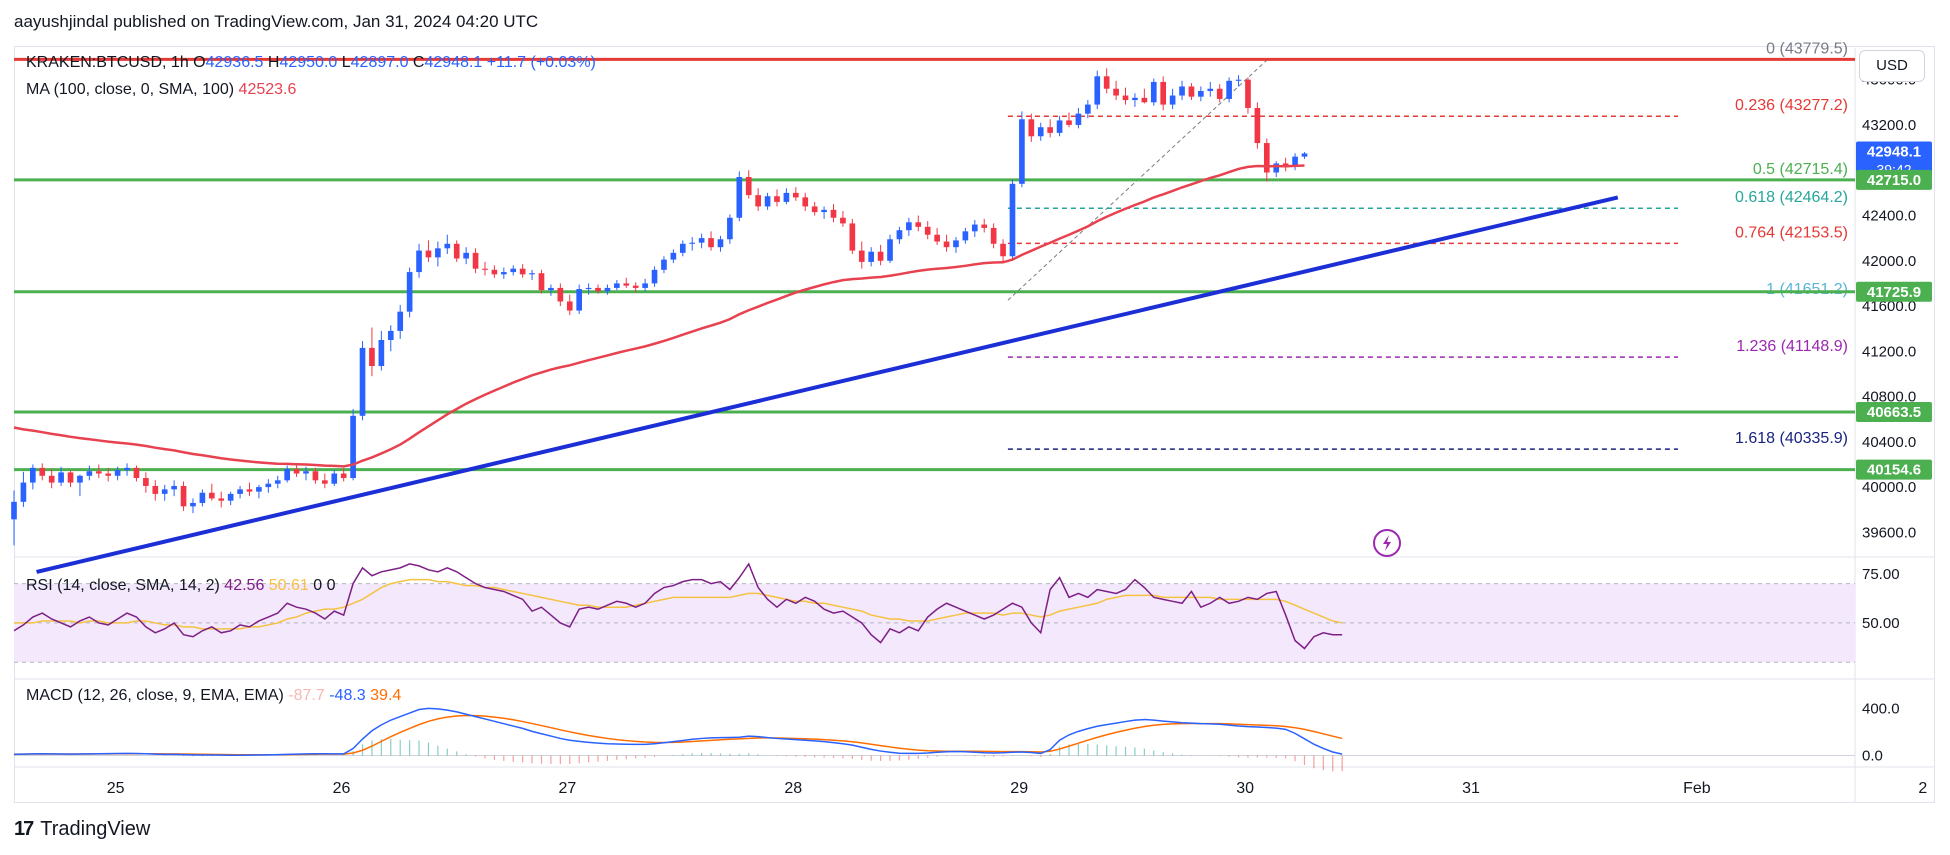  What do you see at coordinates (1881, 574) in the screenshot?
I see `rsi-tick-label: 75.00` at bounding box center [1881, 574].